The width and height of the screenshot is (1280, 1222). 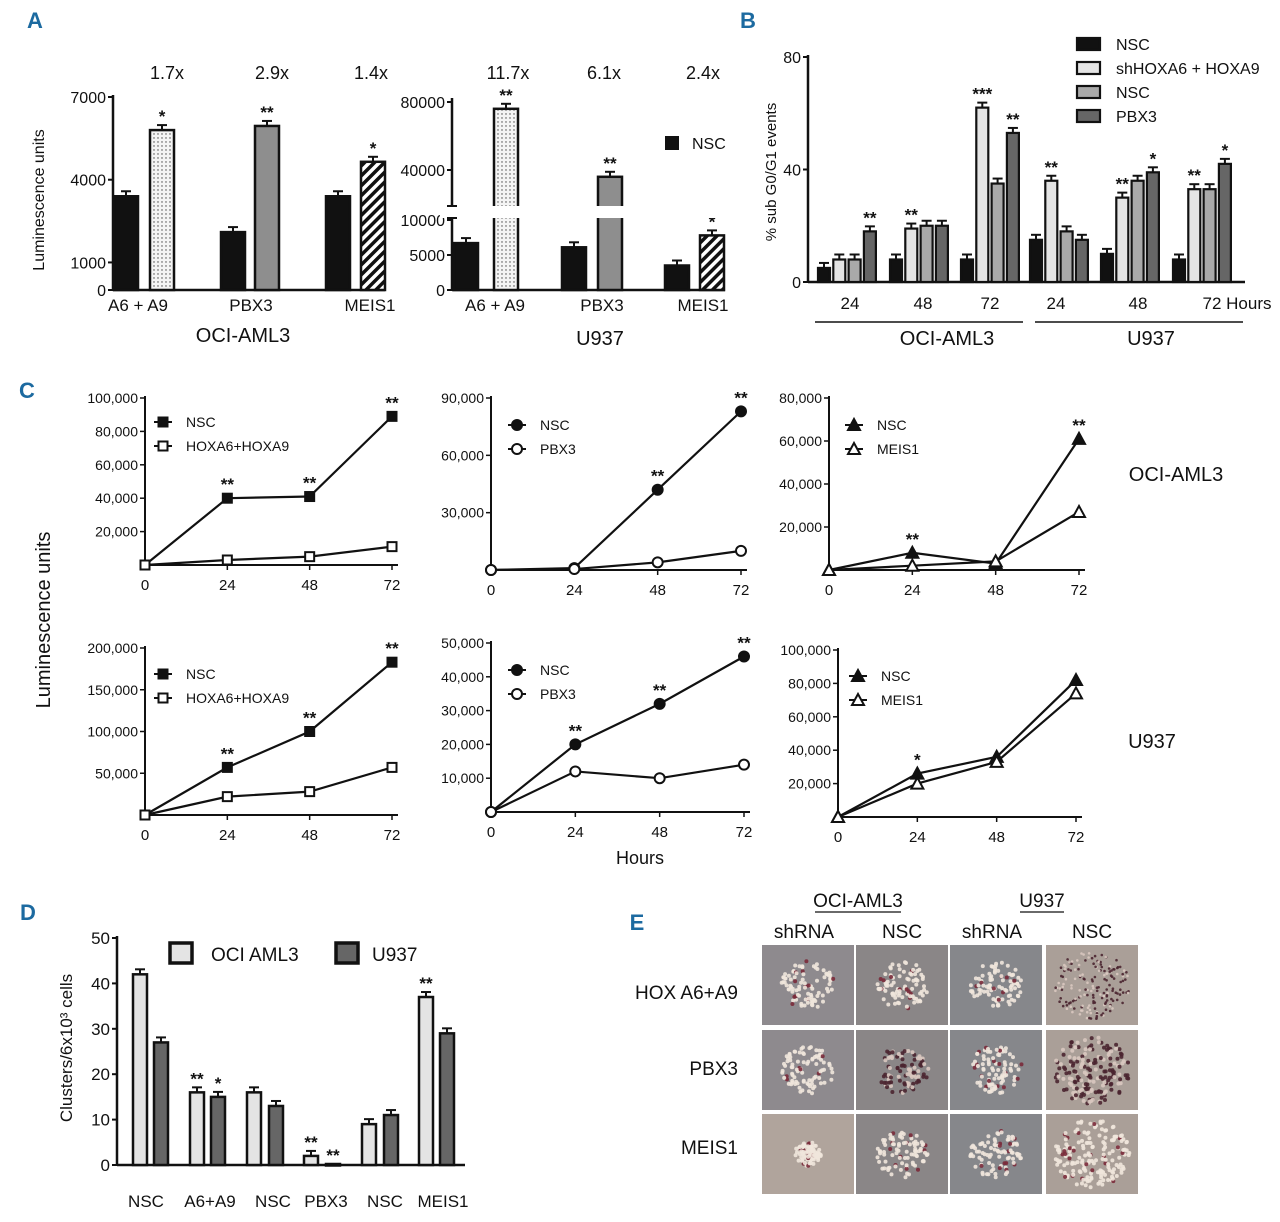 What do you see at coordinates (805, 650) in the screenshot?
I see `y-tick-label: 100,000` at bounding box center [805, 650].